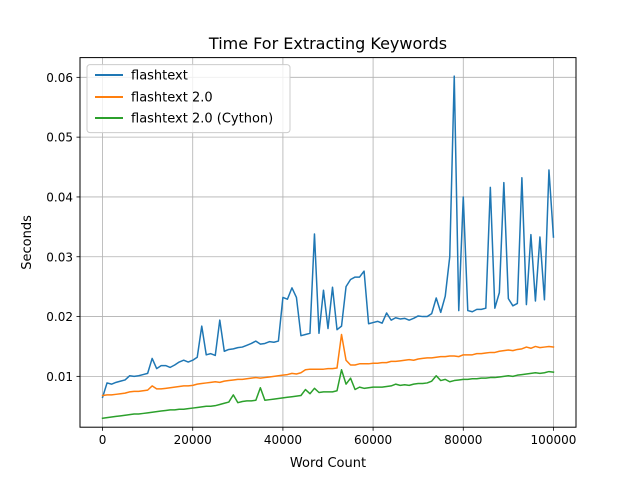  Describe the element at coordinates (27, 242) in the screenshot. I see `y-axis-label: Seconds` at that location.